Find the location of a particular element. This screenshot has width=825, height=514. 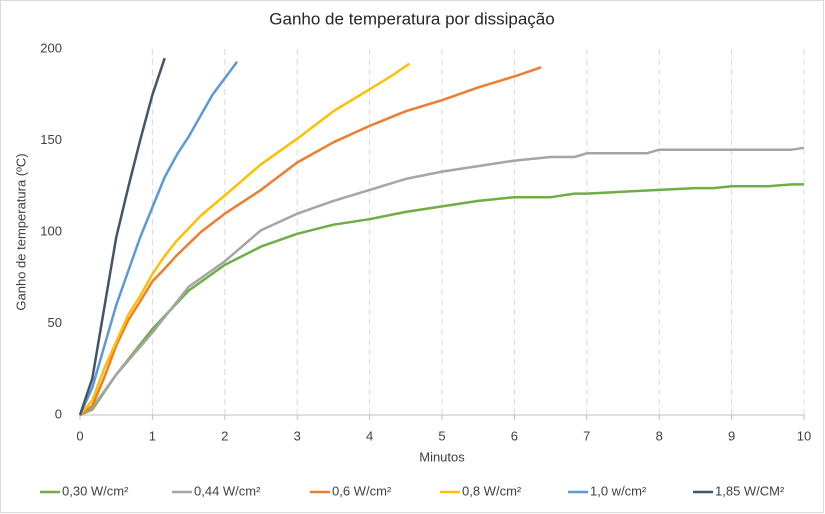

x-tick-label: 1 is located at coordinates (152, 435).